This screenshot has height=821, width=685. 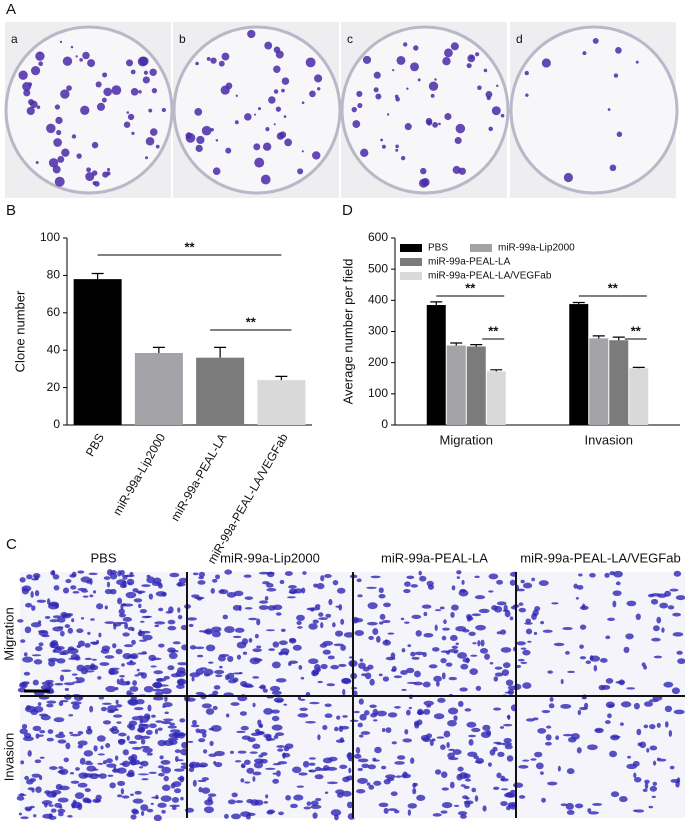 I want to click on panel-label: D, so click(x=347, y=210).